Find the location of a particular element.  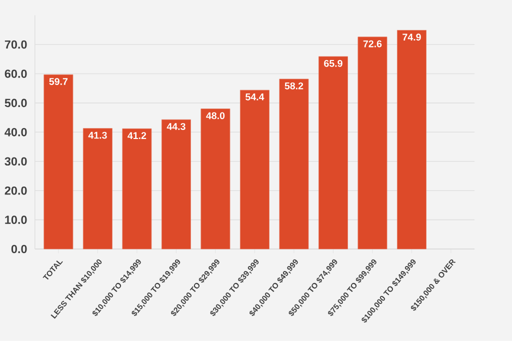

data-label: 58.2 is located at coordinates (294, 86).